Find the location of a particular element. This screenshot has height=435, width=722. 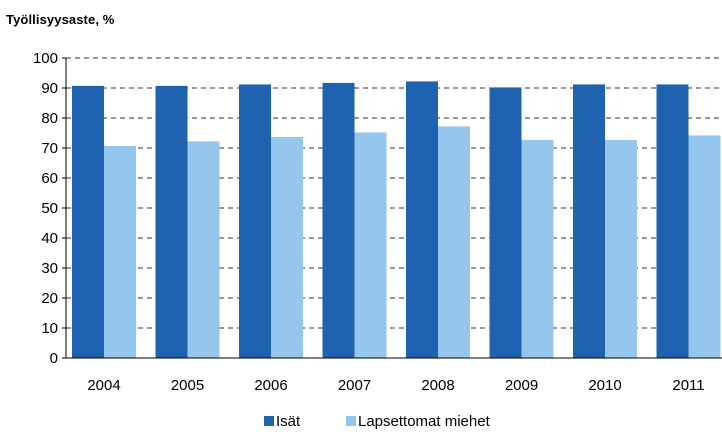

x-tick-label: 2007 is located at coordinates (354, 385).